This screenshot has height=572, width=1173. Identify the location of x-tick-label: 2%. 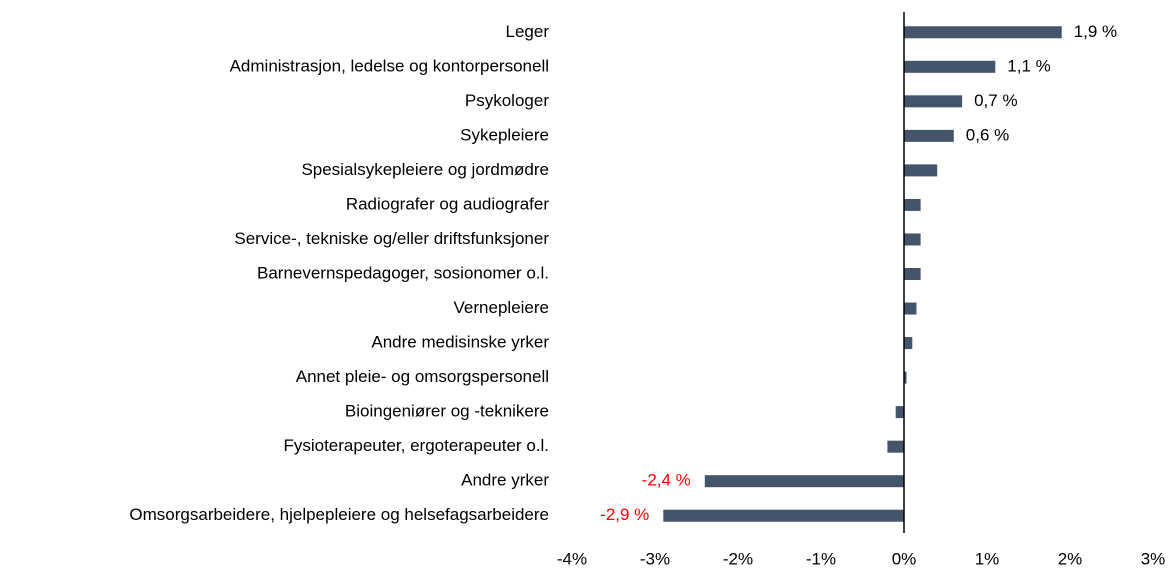
(1070, 558).